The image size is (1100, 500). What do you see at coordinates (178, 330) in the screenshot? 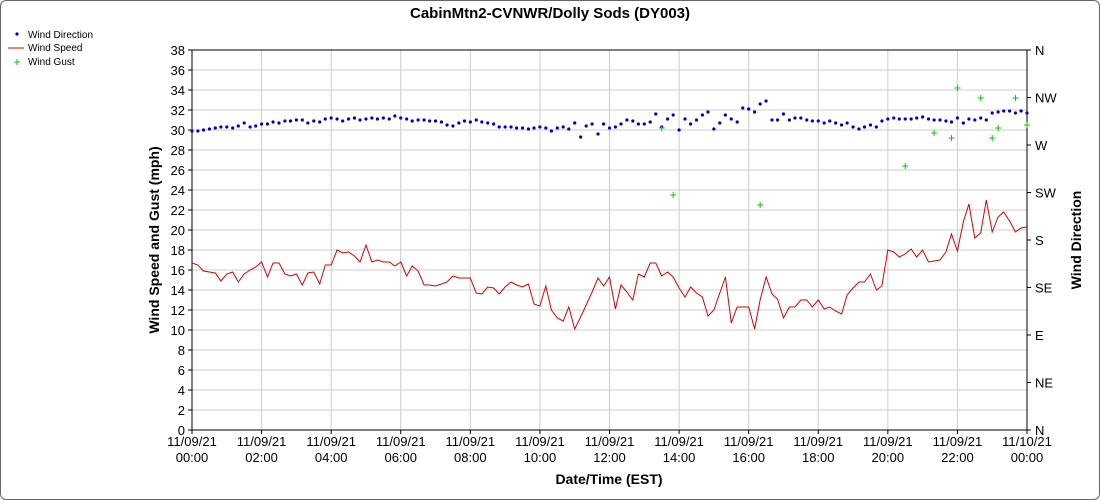
I see `y-tick-label: 10` at bounding box center [178, 330].